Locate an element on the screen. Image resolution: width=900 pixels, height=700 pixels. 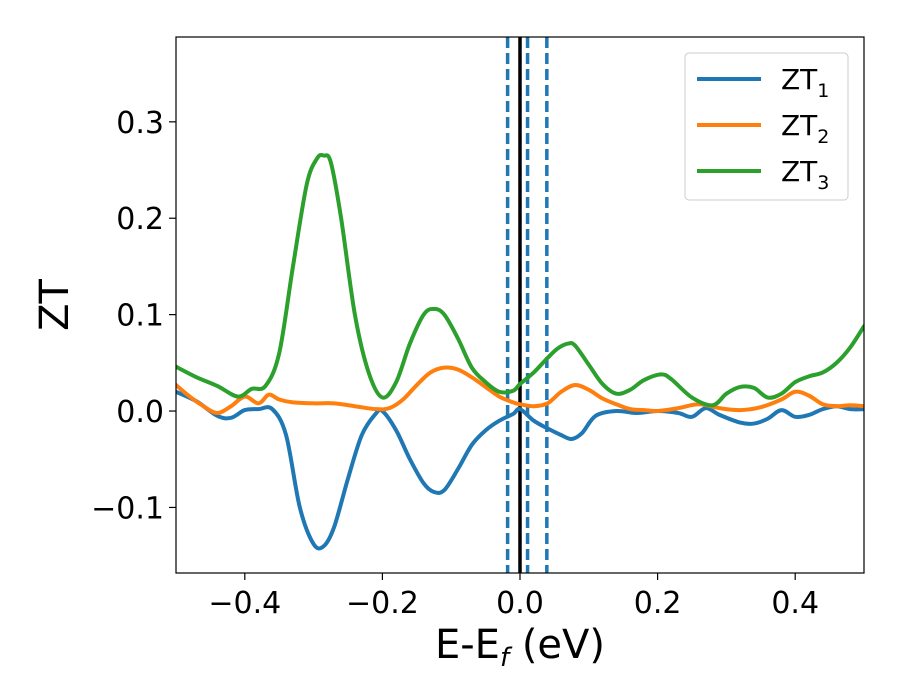
x-axis-title: E-Ef (eV) is located at coordinates (520, 647).